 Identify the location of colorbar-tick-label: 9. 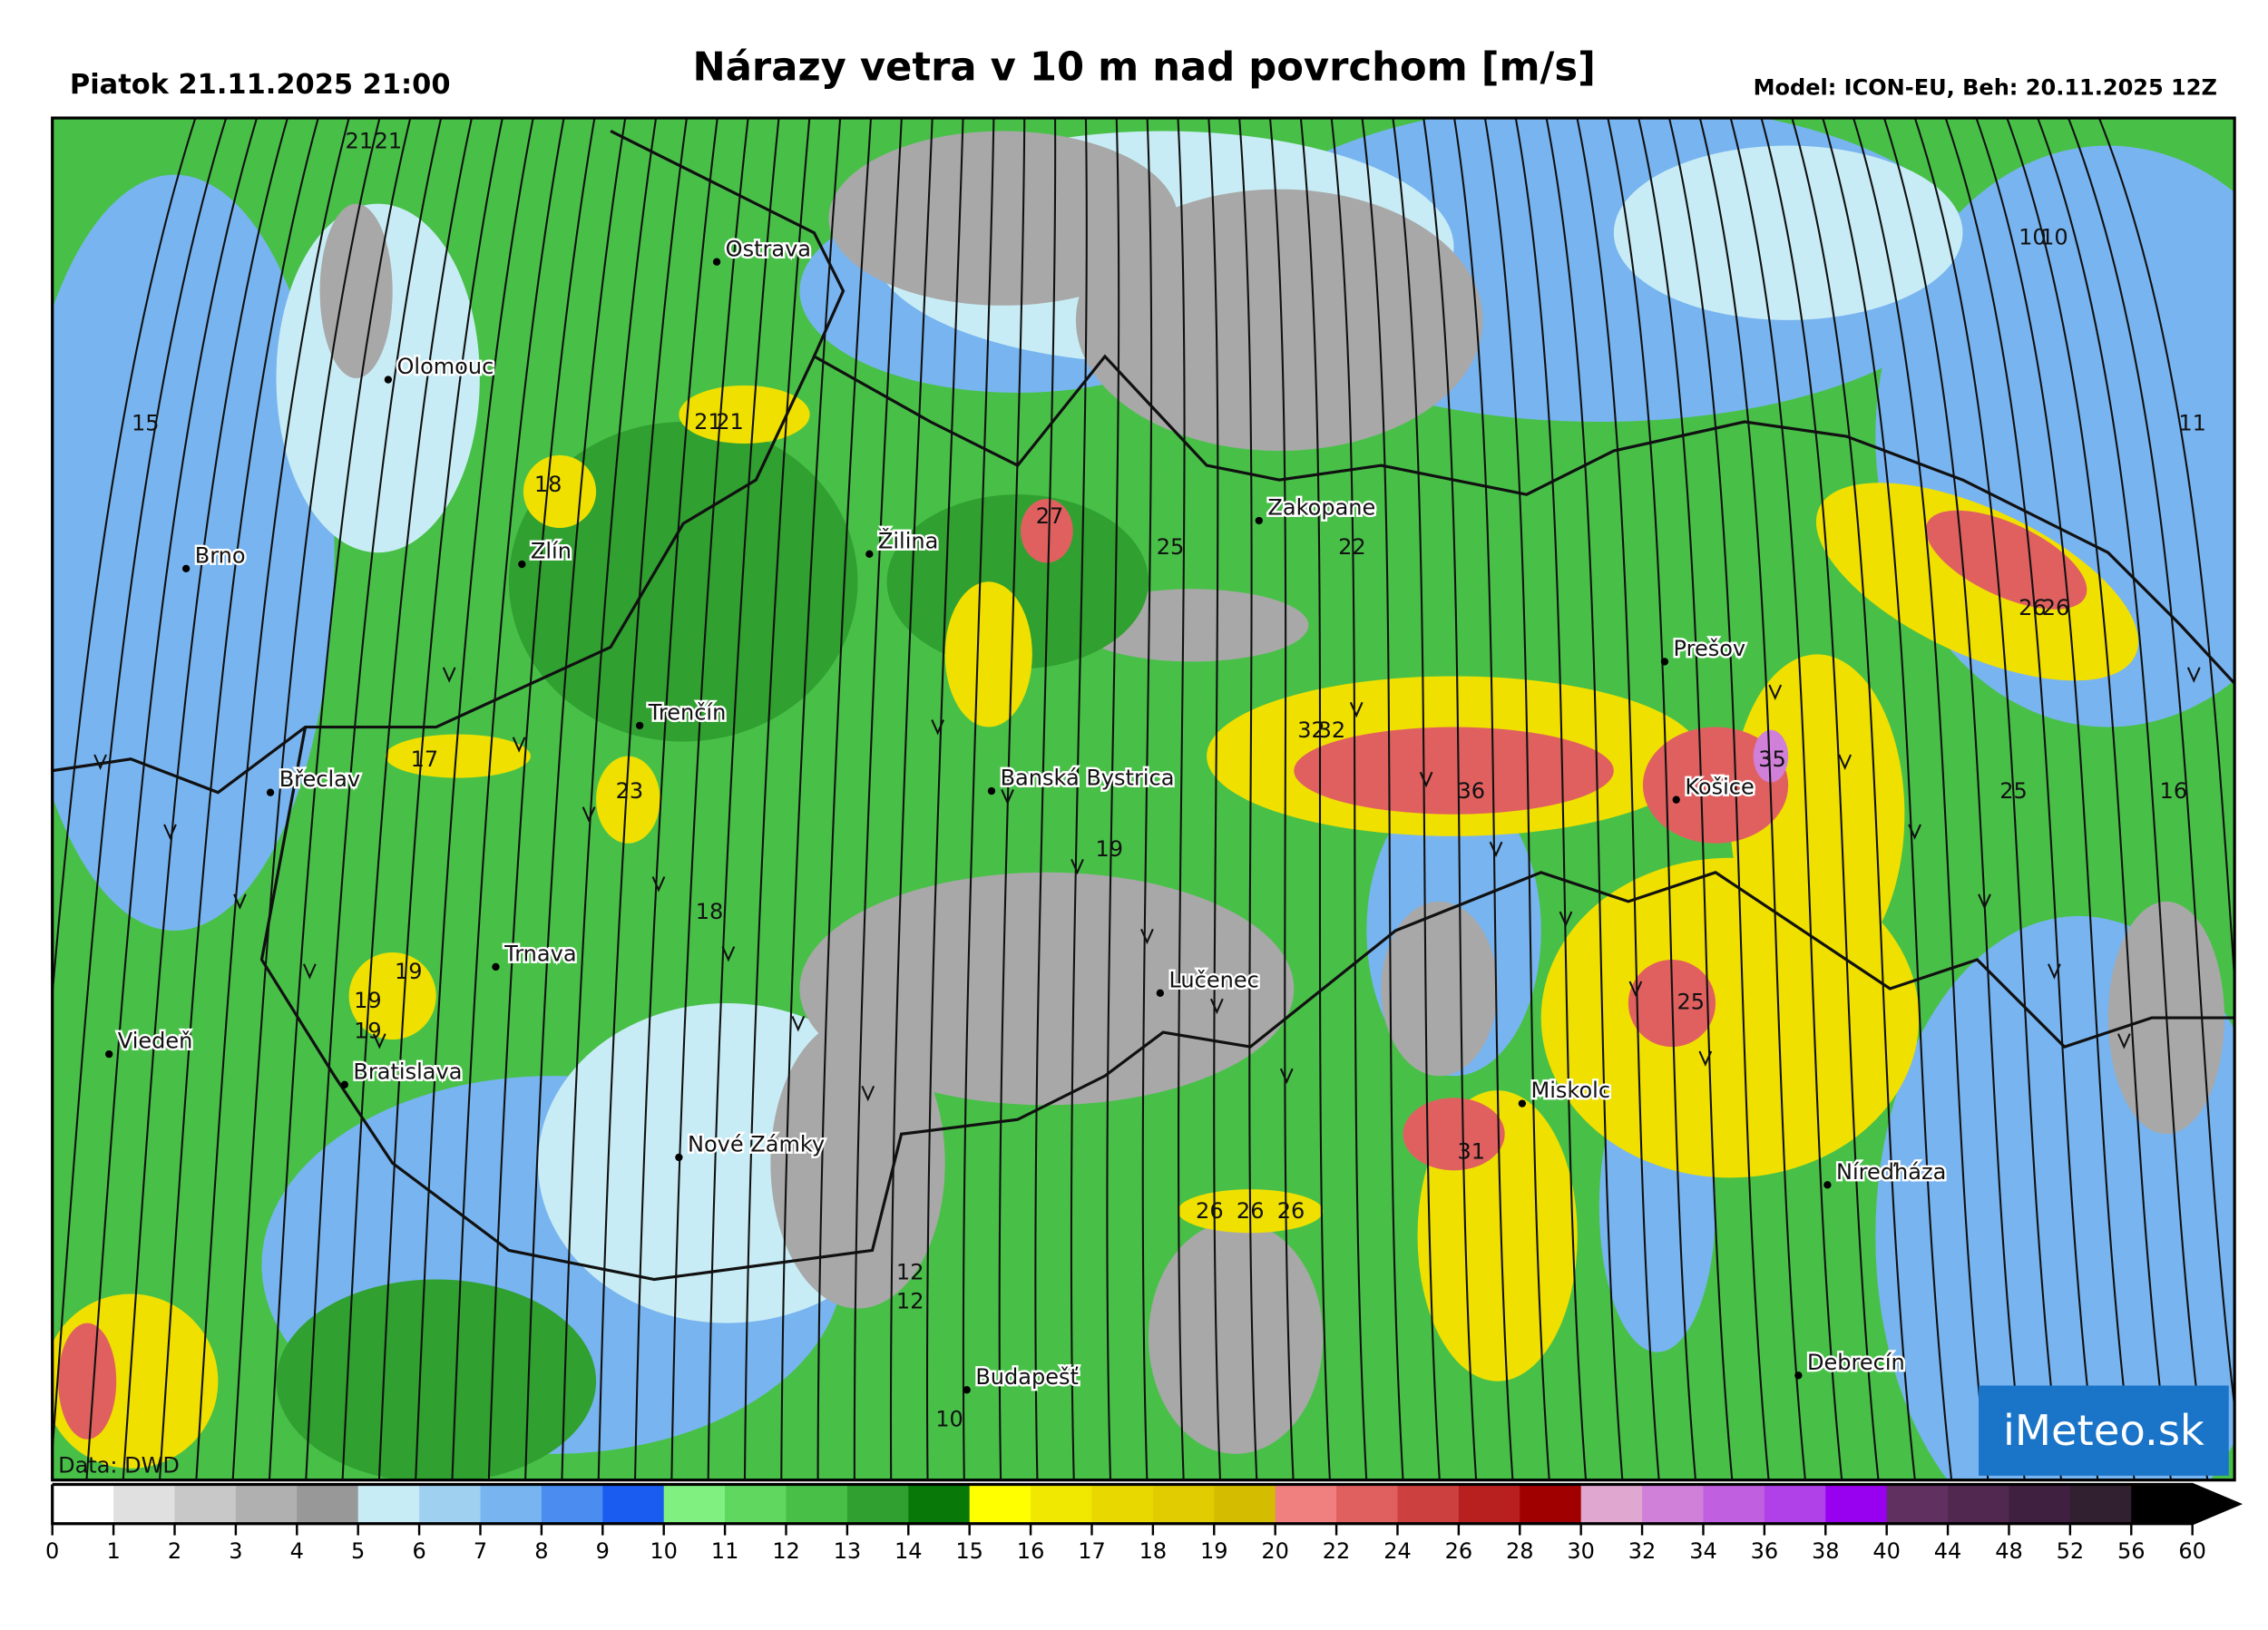
(603, 1551).